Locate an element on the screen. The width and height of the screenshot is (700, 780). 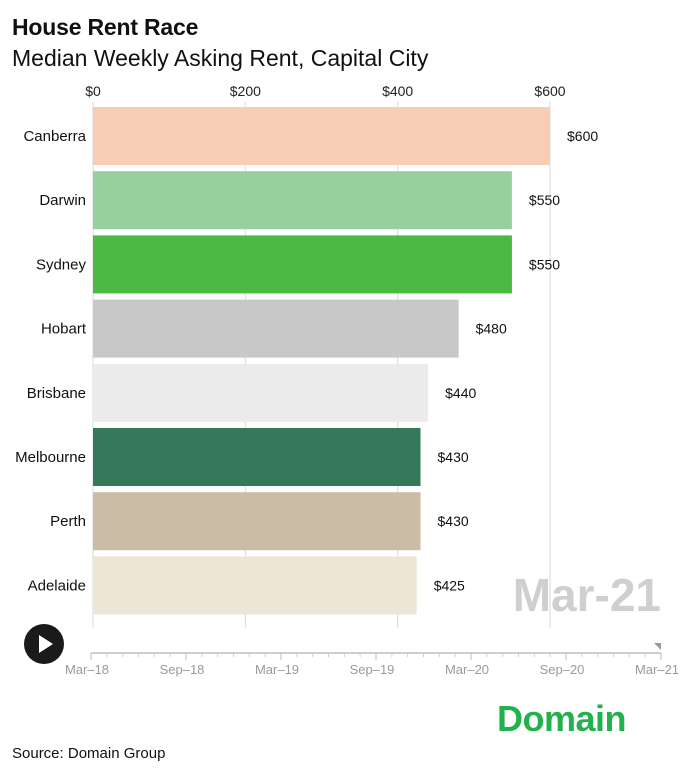
value-labels: $600 $550 $550 $480 $440 $430 $430 $425 is located at coordinates (516, 360).